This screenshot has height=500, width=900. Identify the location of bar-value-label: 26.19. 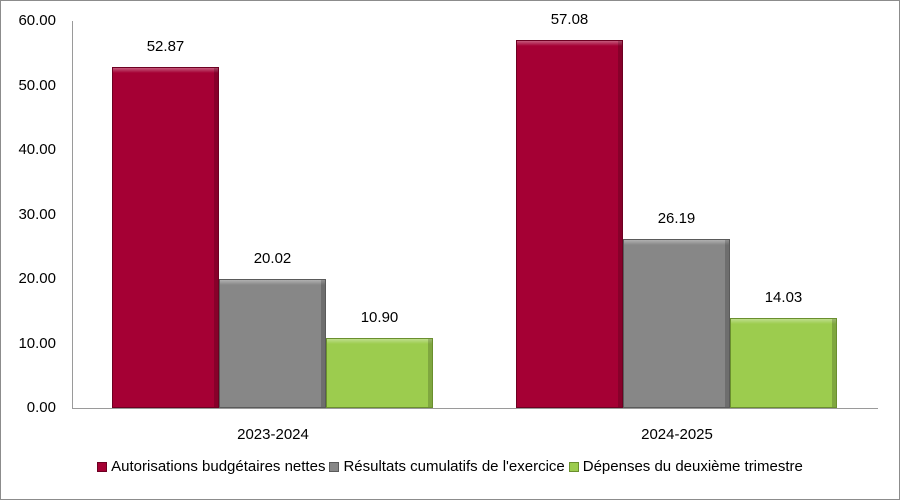
(676, 219).